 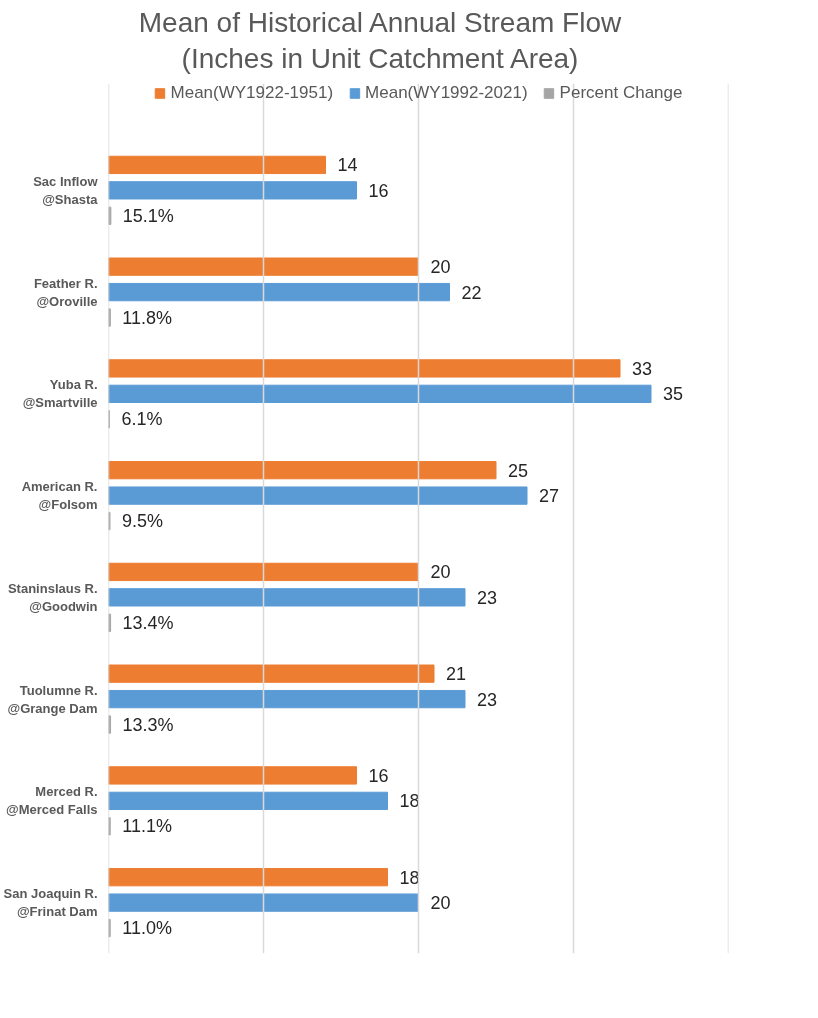 I want to click on data-label: 11.8%, so click(x=147, y=317).